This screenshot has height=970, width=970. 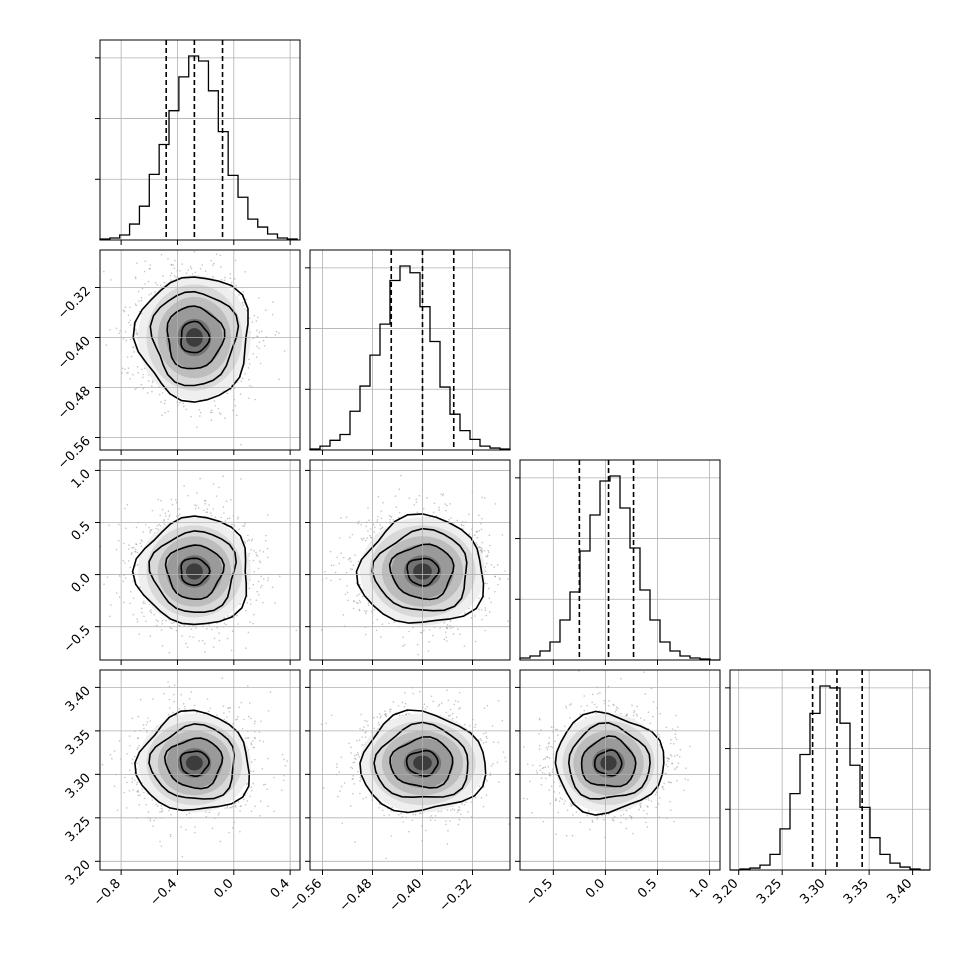 I want to click on panel-frame, so click(x=200, y=560).